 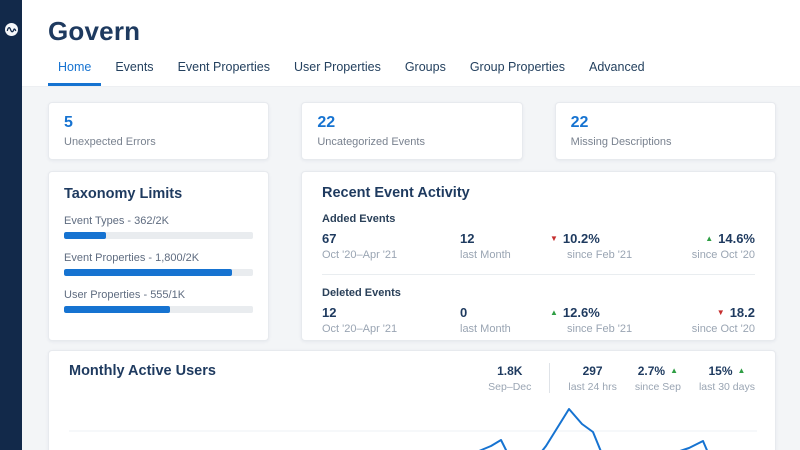 I want to click on recent-event-activity-title: Recent Event Activity, so click(x=396, y=193).